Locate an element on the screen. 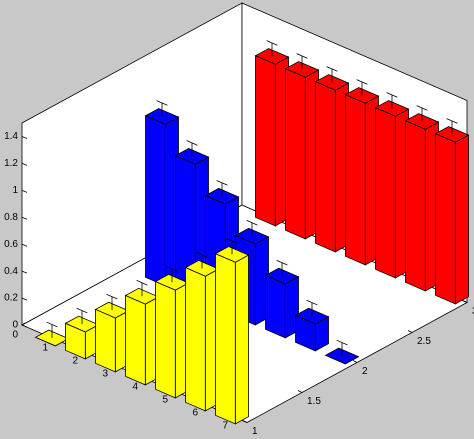 This screenshot has width=474, height=439. x-tick-label: 5 is located at coordinates (165, 400).